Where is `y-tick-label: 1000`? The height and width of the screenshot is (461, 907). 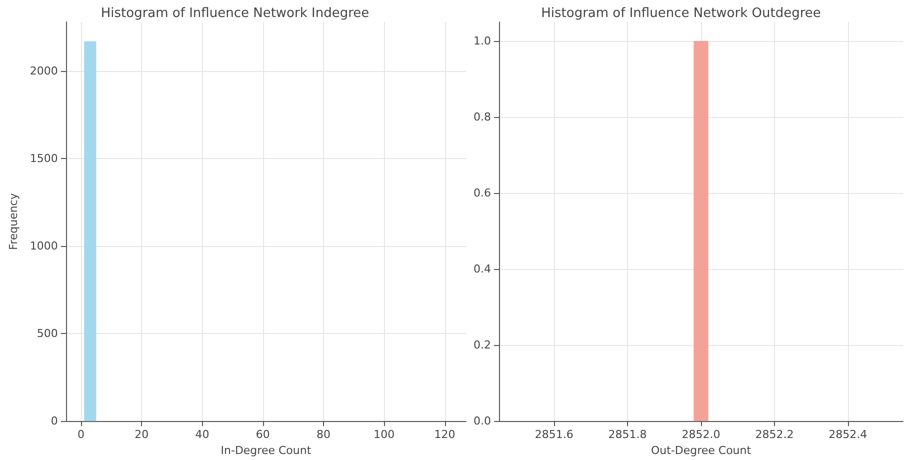
y-tick-label: 1000 is located at coordinates (44, 246).